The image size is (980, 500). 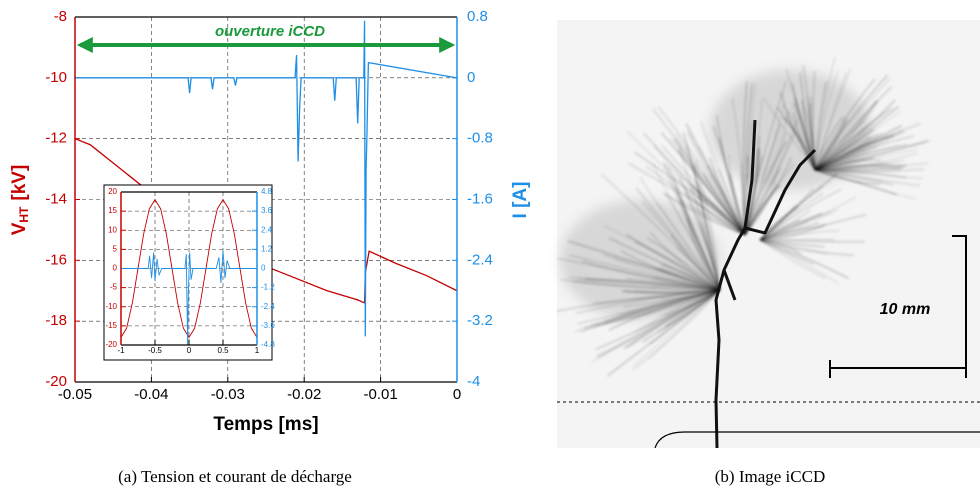 I want to click on x-tick-label: -0.03, so click(x=228, y=394).